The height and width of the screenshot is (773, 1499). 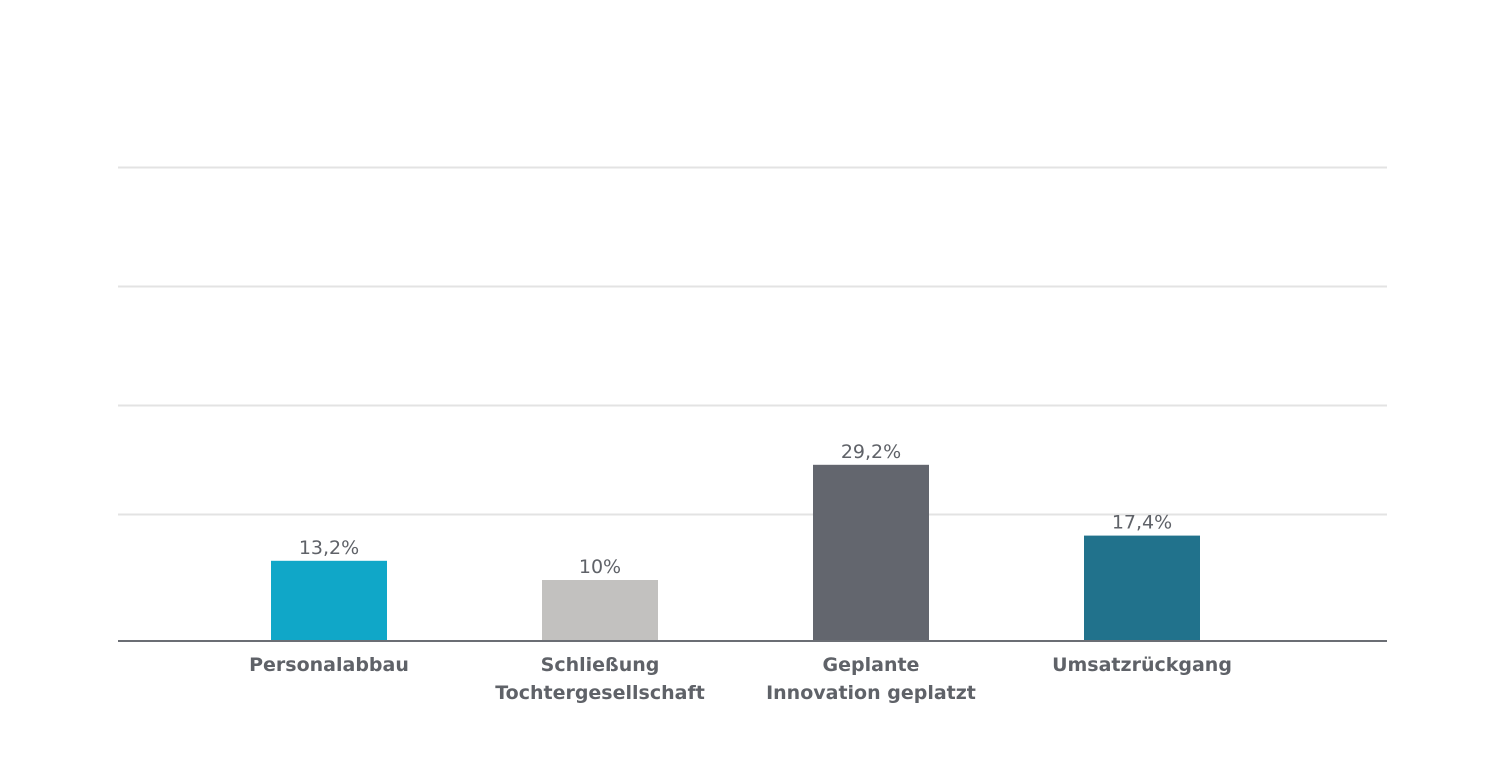 What do you see at coordinates (329, 665) in the screenshot?
I see `x-tick-label: Personalabbau` at bounding box center [329, 665].